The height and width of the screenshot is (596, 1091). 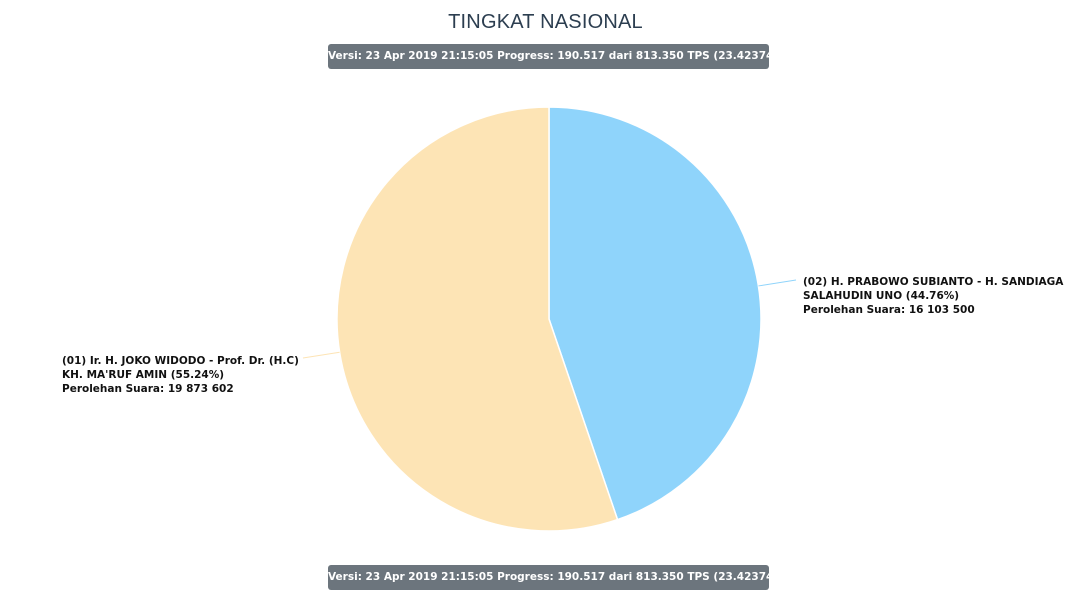 What do you see at coordinates (881, 296) in the screenshot?
I see `slice-label-02-percent: SALAHUDIN UNO (44.76%)` at bounding box center [881, 296].